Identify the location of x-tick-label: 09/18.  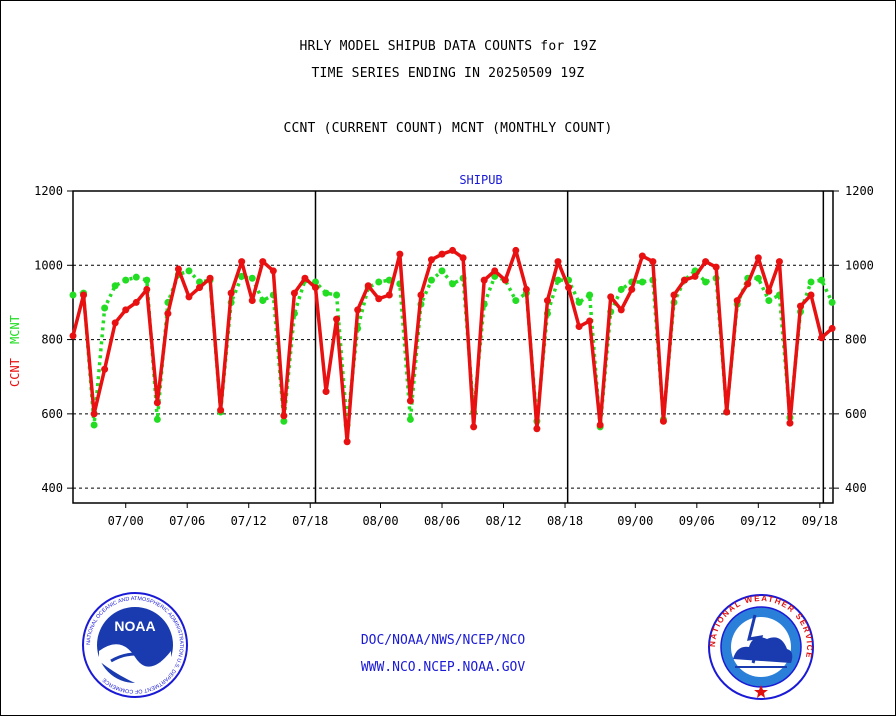
(820, 521).